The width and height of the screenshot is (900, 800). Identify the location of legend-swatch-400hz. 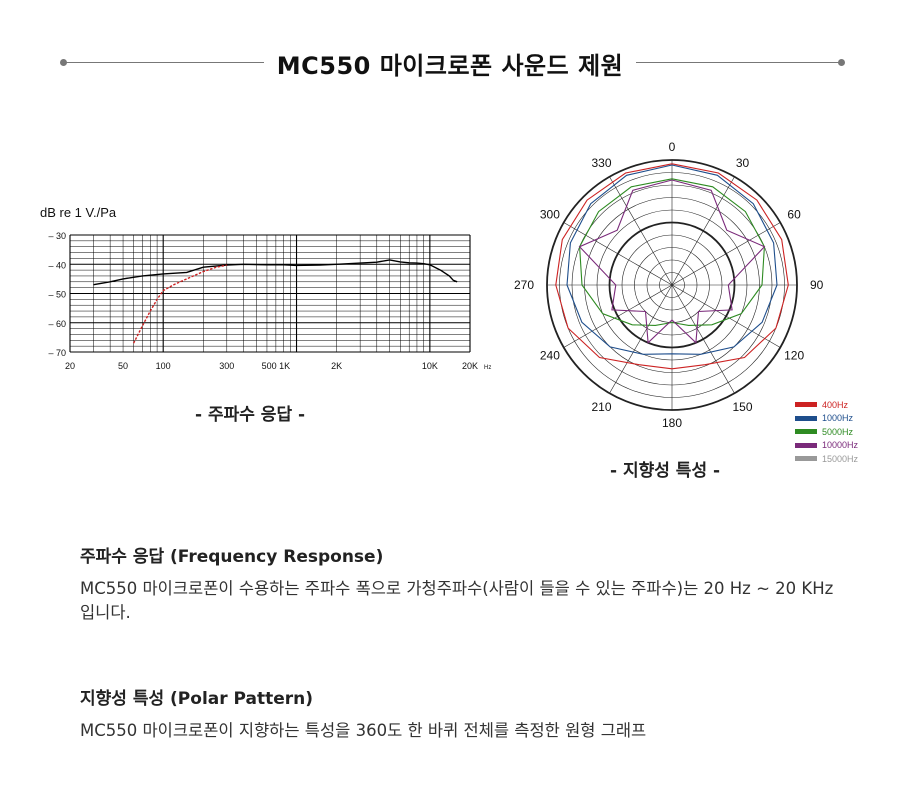
(806, 405).